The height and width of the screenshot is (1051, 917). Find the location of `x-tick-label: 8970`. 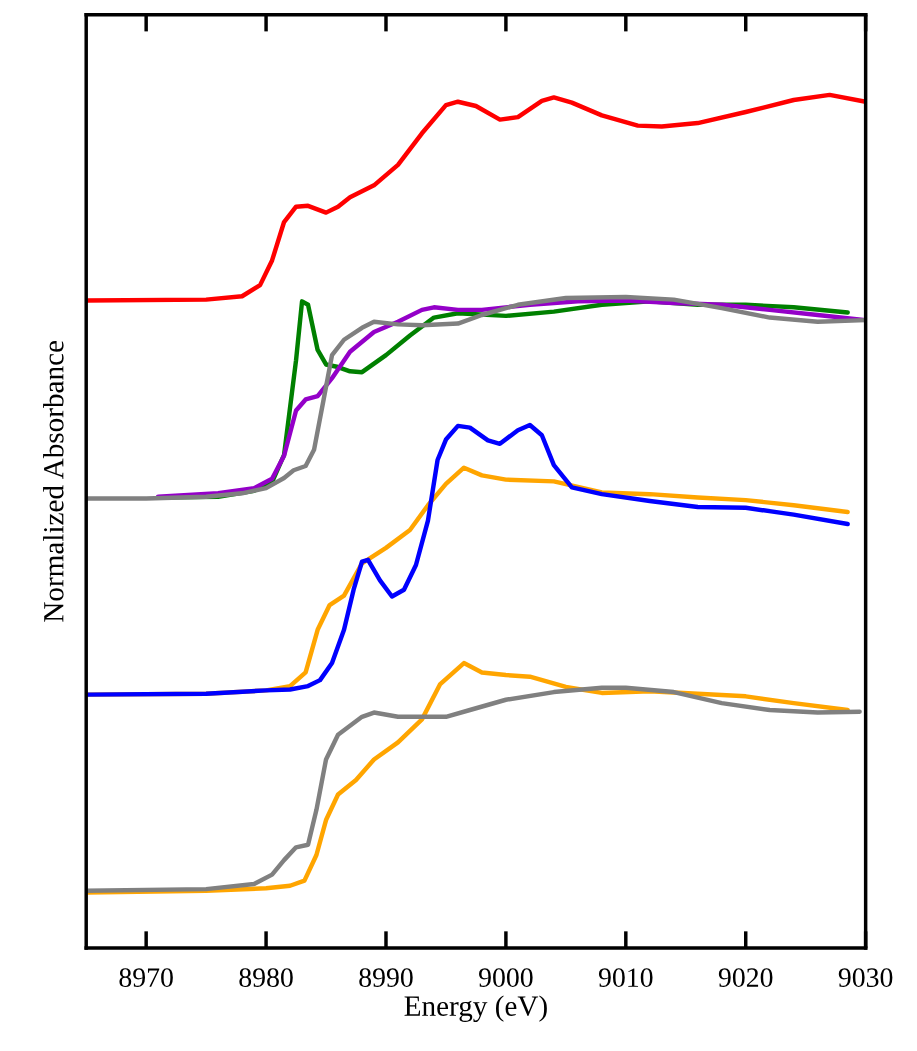

x-tick-label: 8970 is located at coordinates (146, 977).